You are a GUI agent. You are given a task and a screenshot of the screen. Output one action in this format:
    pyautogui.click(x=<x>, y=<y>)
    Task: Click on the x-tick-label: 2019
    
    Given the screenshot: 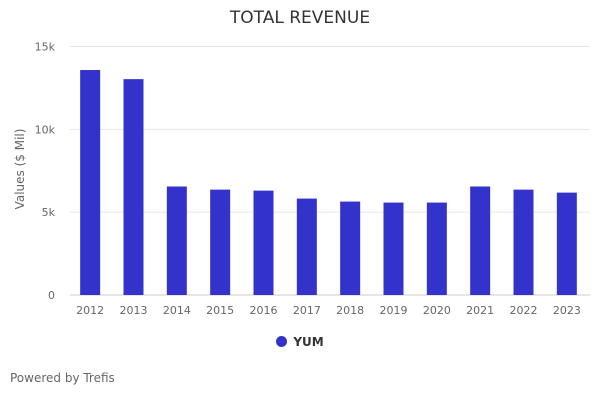 What is the action you would take?
    pyautogui.click(x=394, y=310)
    